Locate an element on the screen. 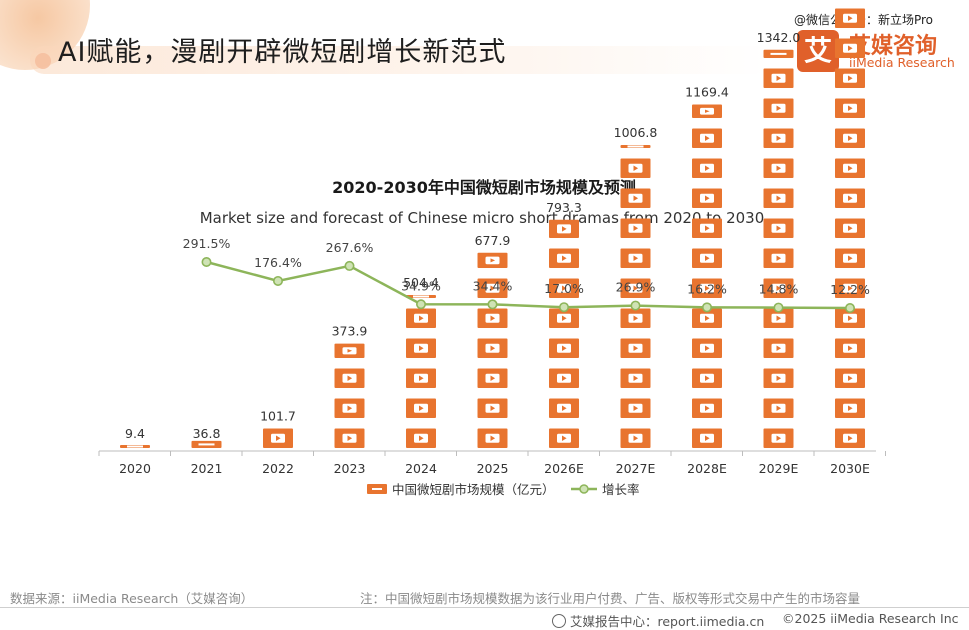 The image size is (969, 630). growth-rate-label: 291.5% is located at coordinates (207, 243).